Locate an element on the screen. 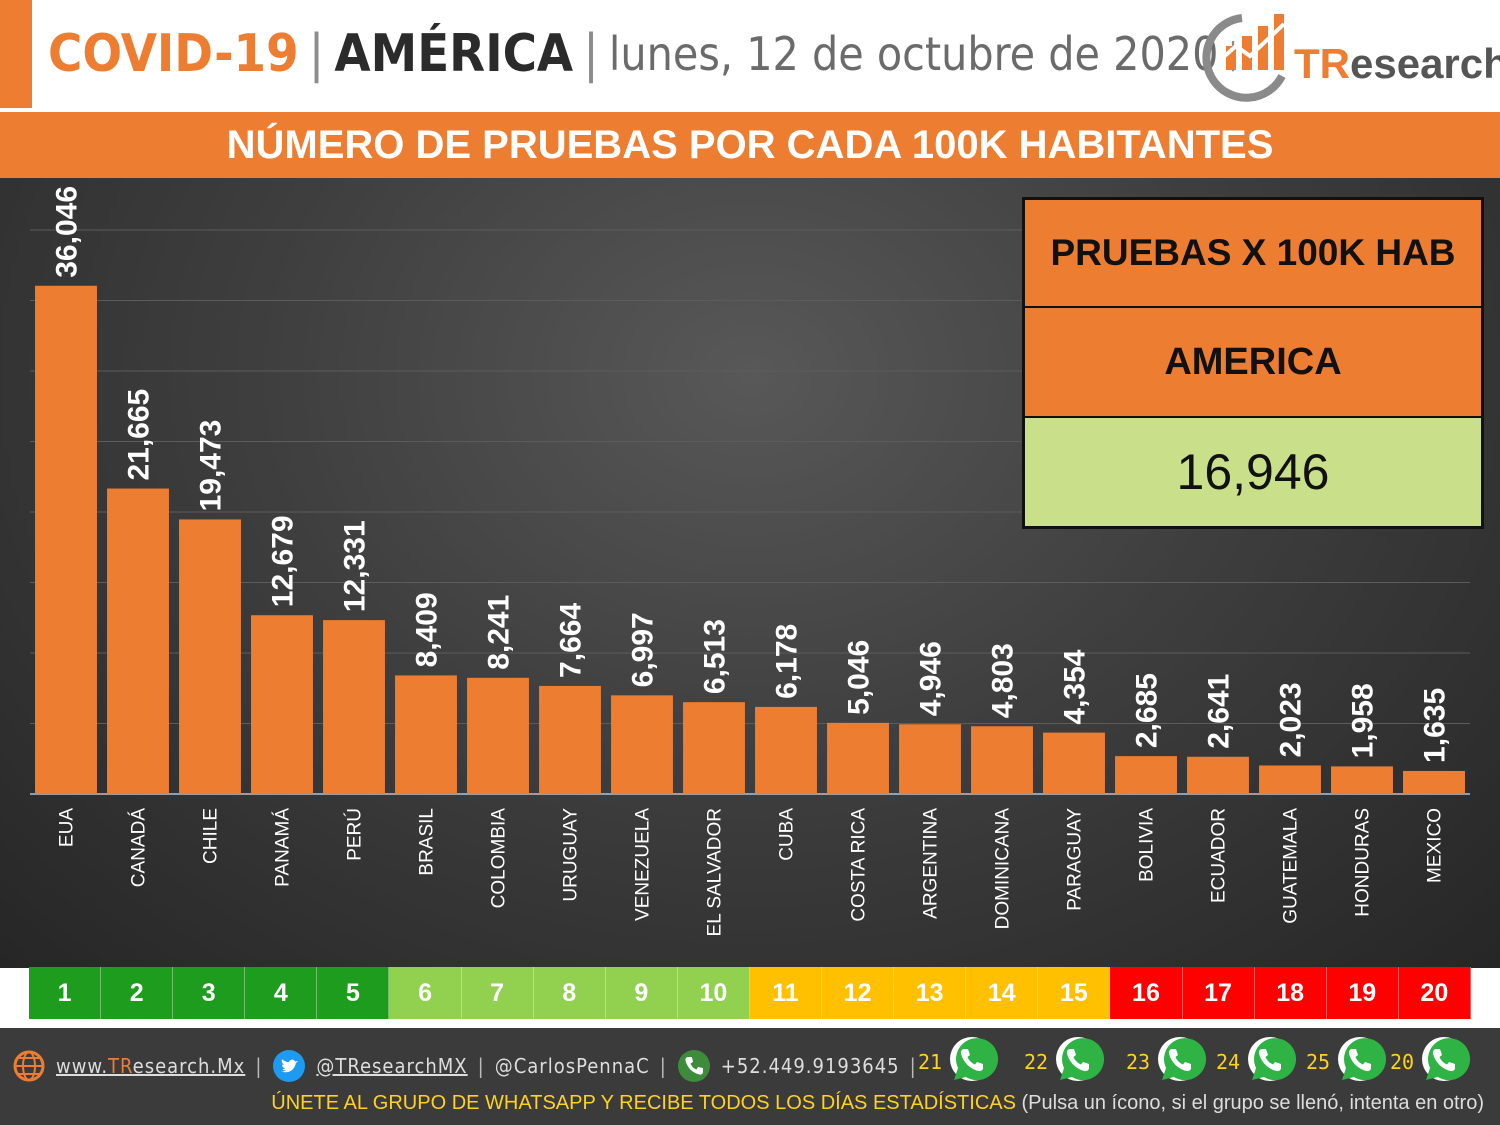  category-label: GUATEMALA is located at coordinates (1291, 866).